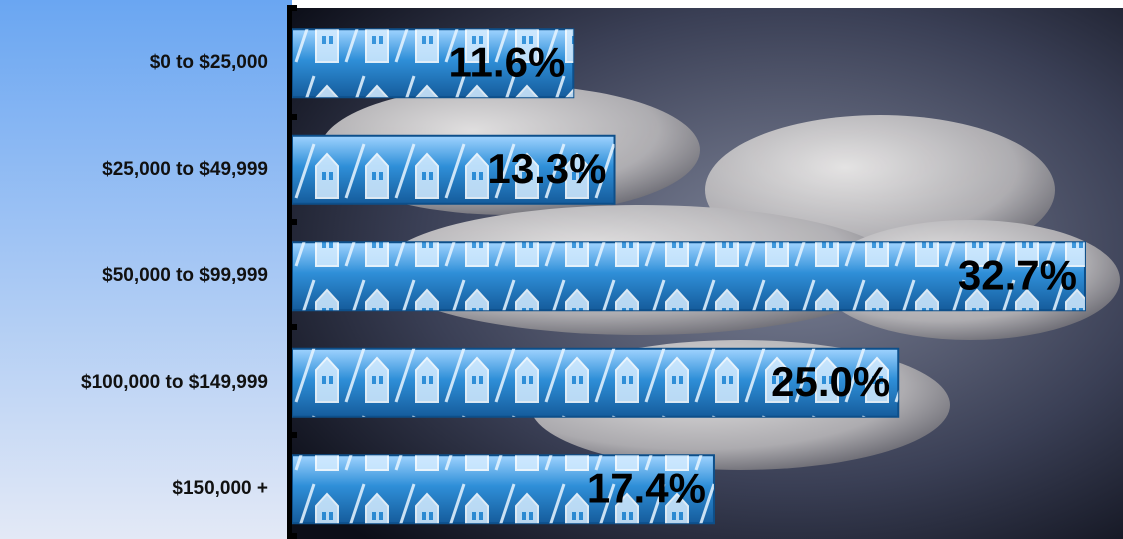 Image resolution: width=1123 pixels, height=539 pixels. I want to click on value-label: 25.0%, so click(830, 381).